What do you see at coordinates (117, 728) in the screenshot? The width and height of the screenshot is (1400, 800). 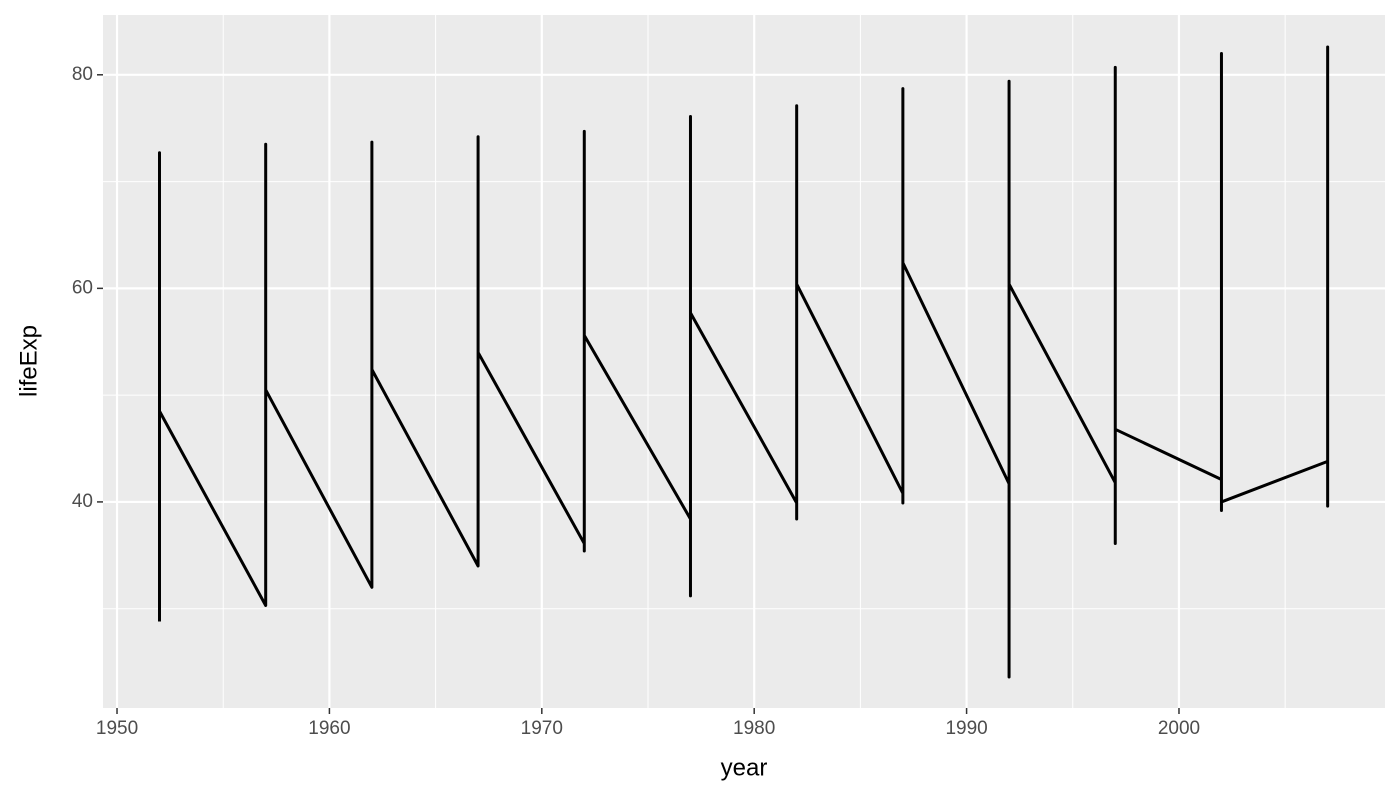 I see `x-tick-label: 1950` at bounding box center [117, 728].